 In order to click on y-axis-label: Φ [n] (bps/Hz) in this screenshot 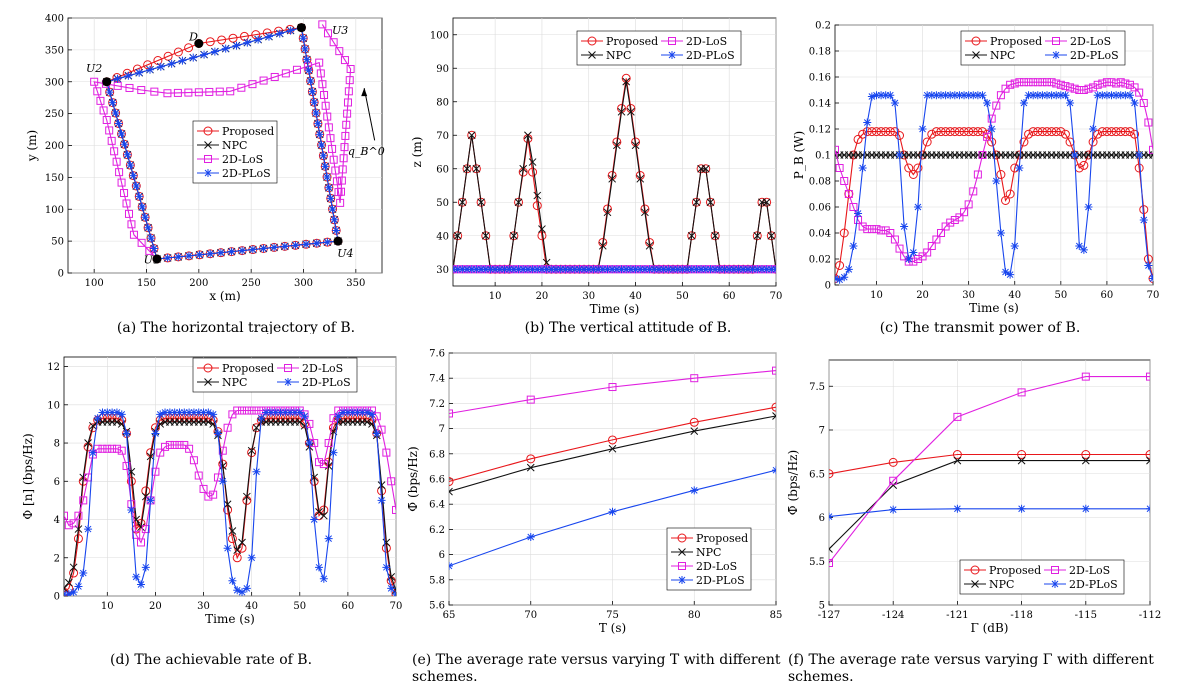, I will do `click(28, 476)`.